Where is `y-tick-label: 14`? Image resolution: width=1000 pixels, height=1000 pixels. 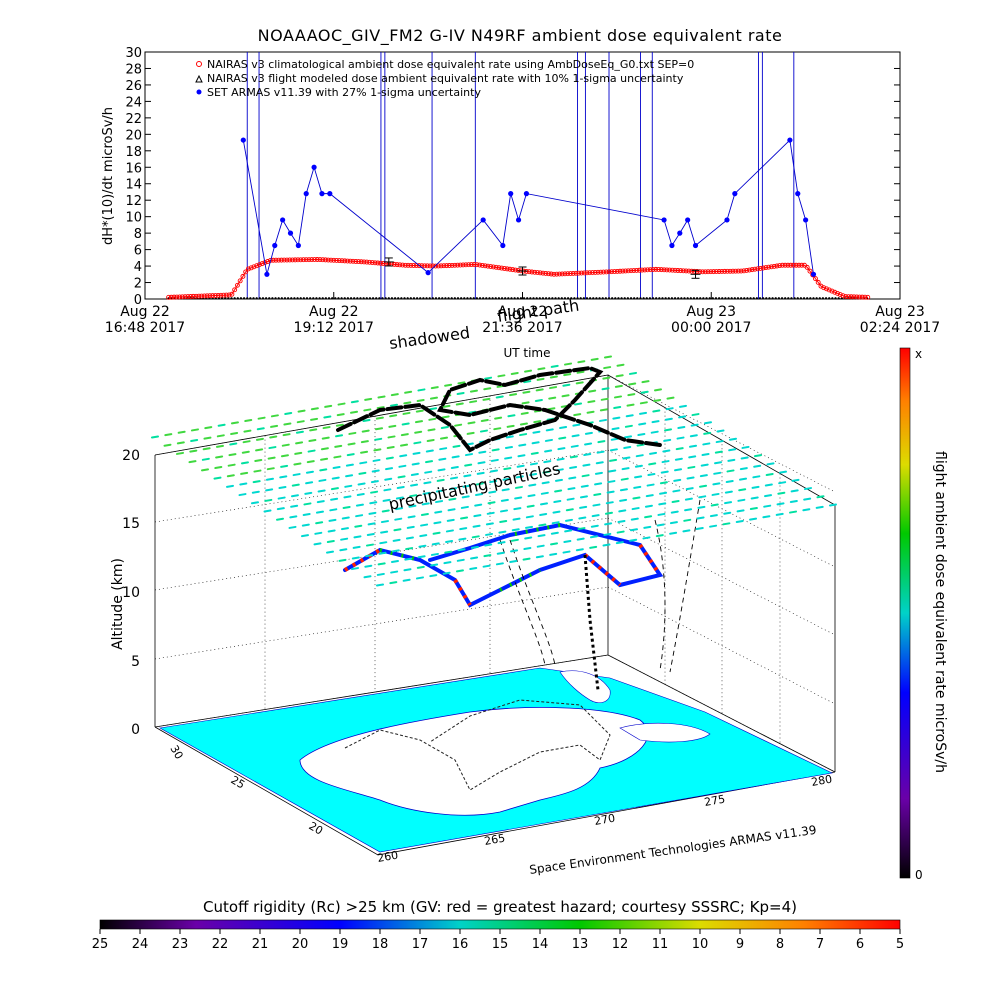 y-tick-label: 14 is located at coordinates (133, 185).